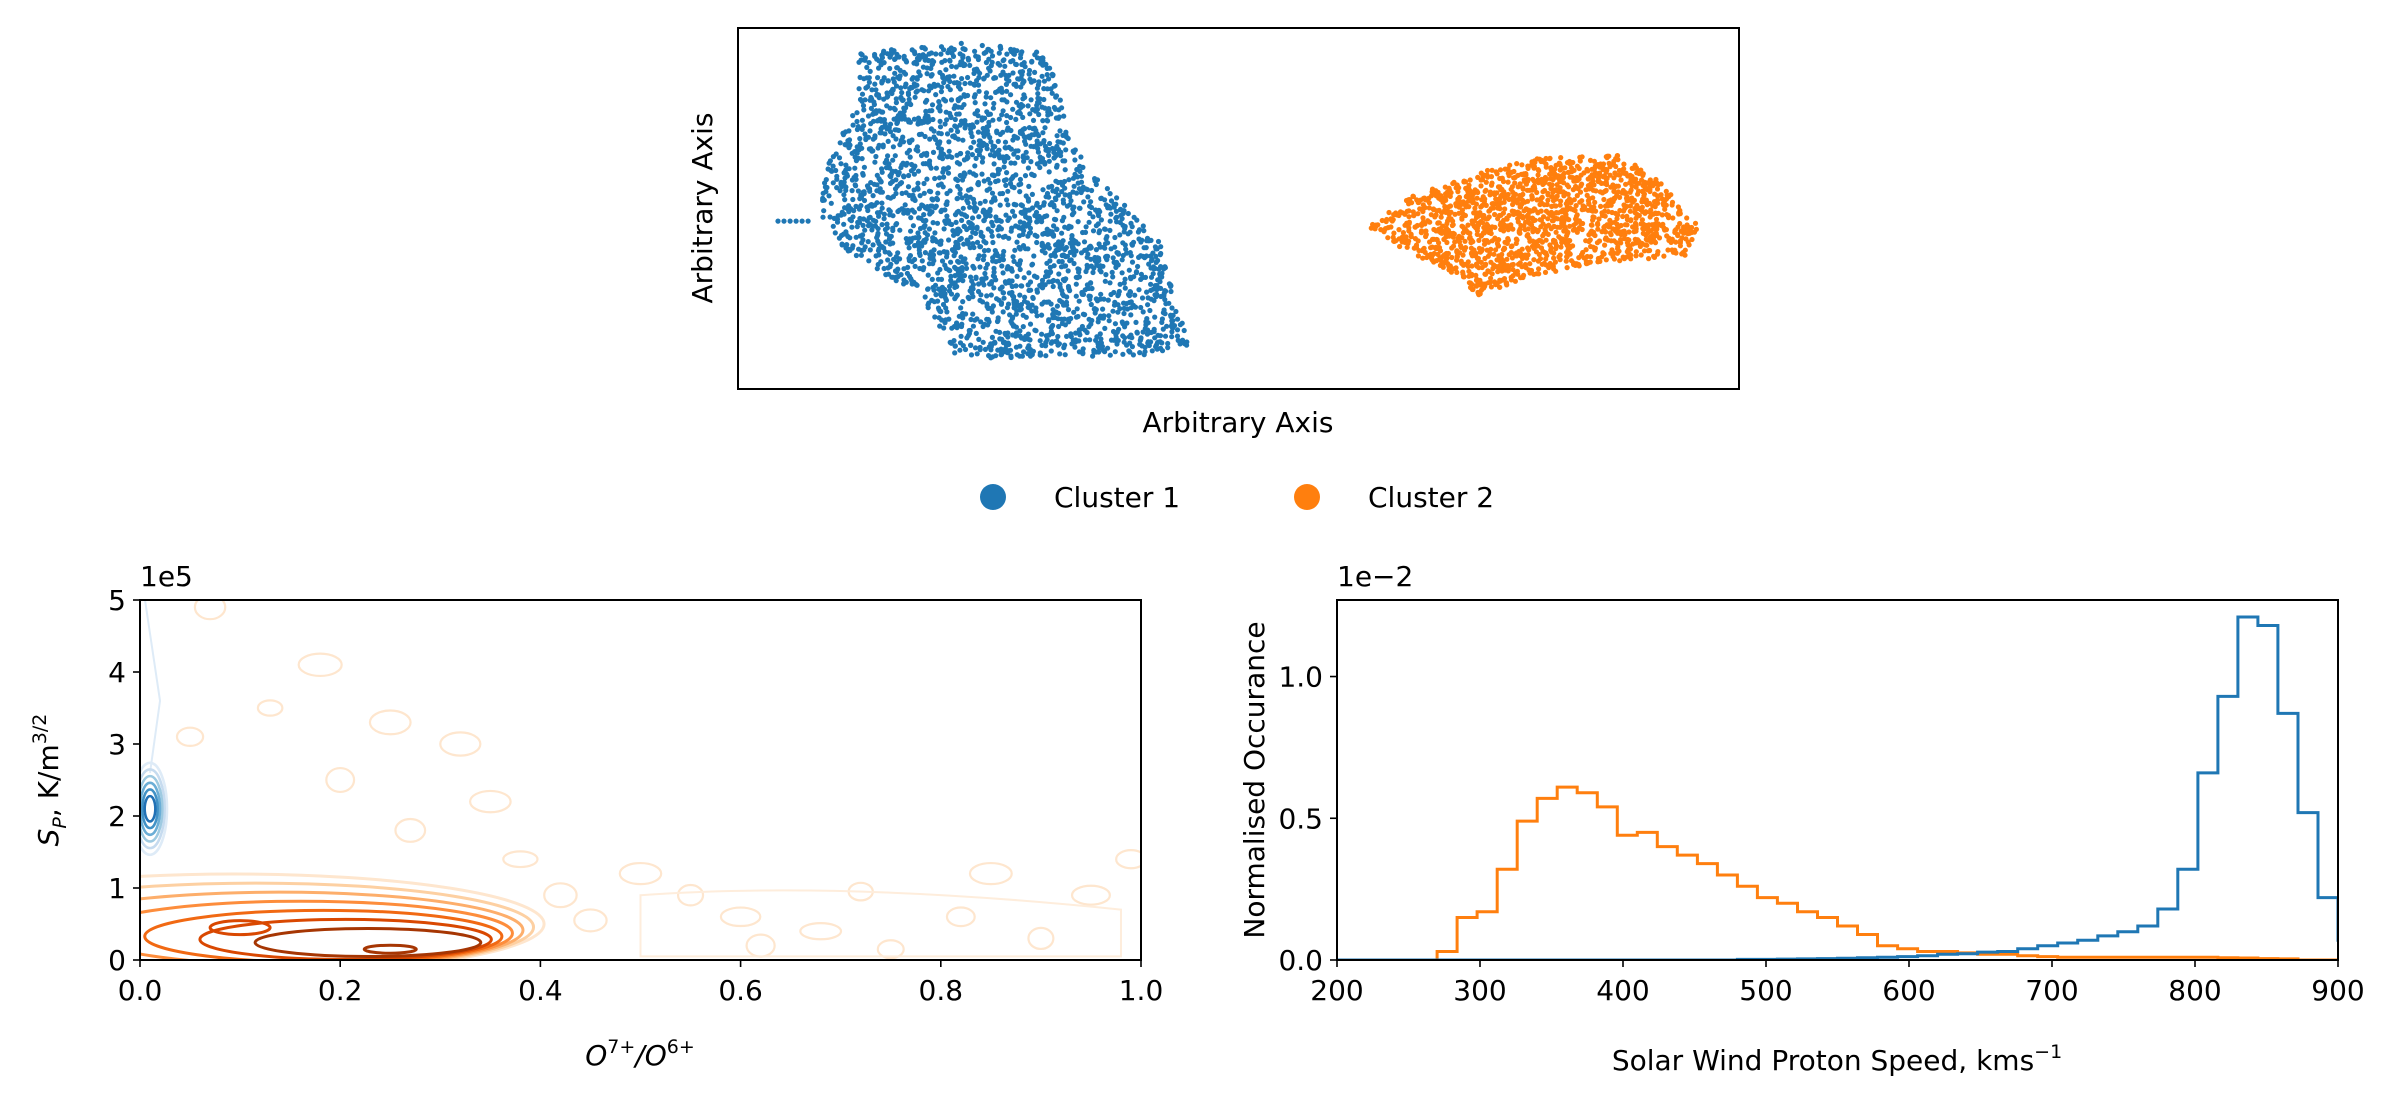  Describe the element at coordinates (1300, 677) in the screenshot. I see `histogram-ytick-label: 1.0` at that location.